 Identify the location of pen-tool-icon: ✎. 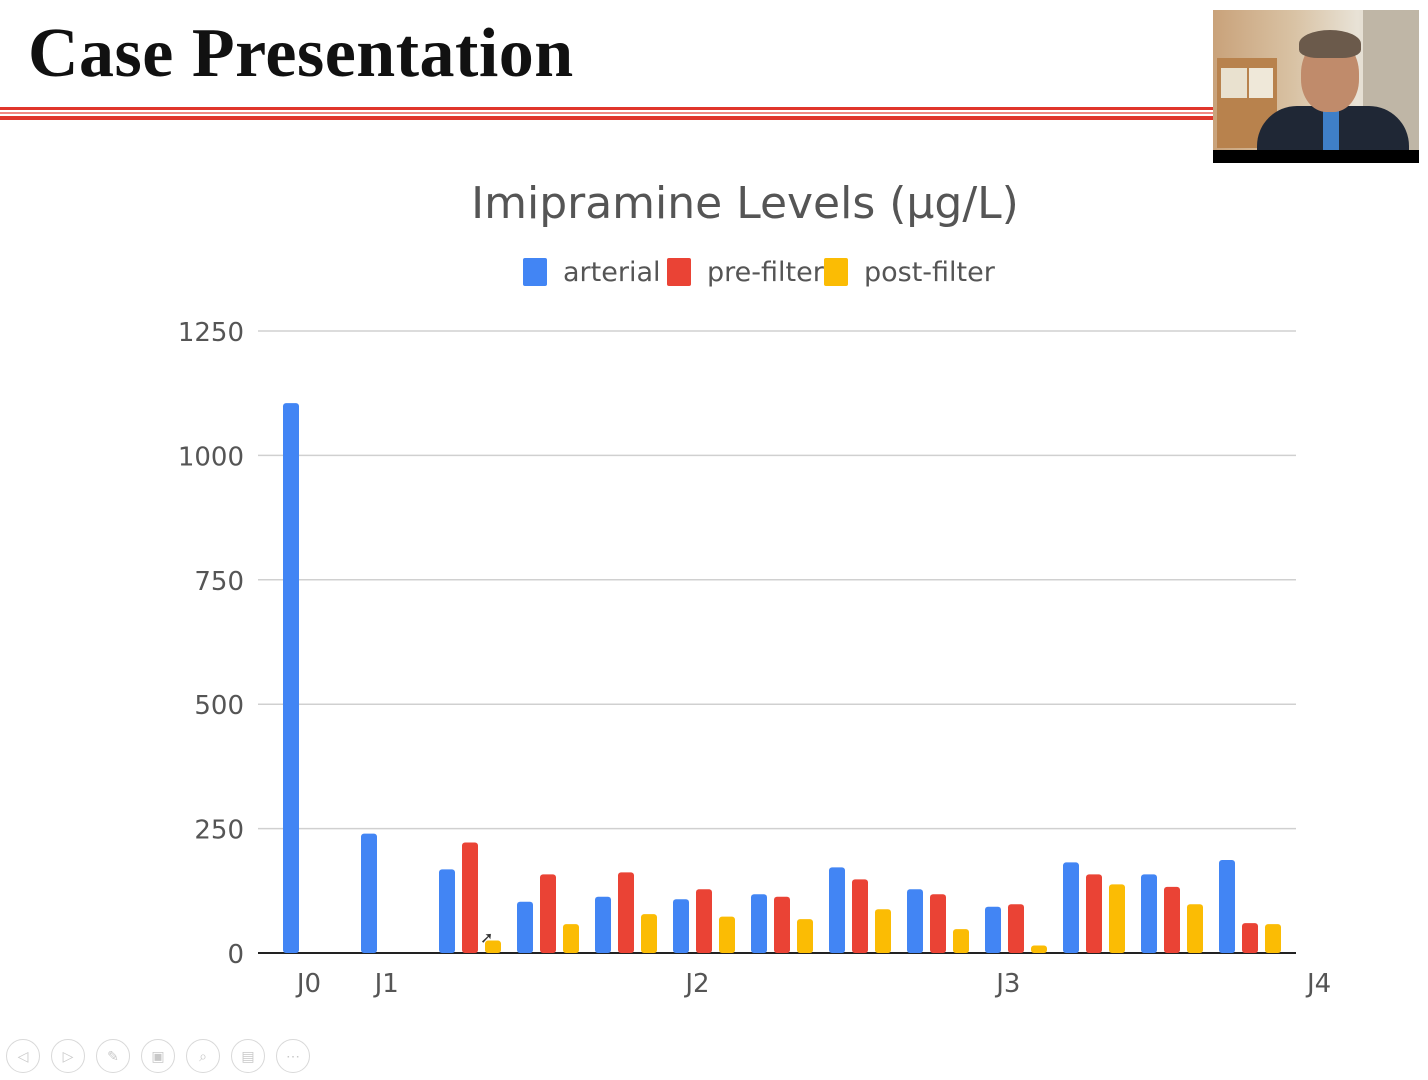
(113, 1055).